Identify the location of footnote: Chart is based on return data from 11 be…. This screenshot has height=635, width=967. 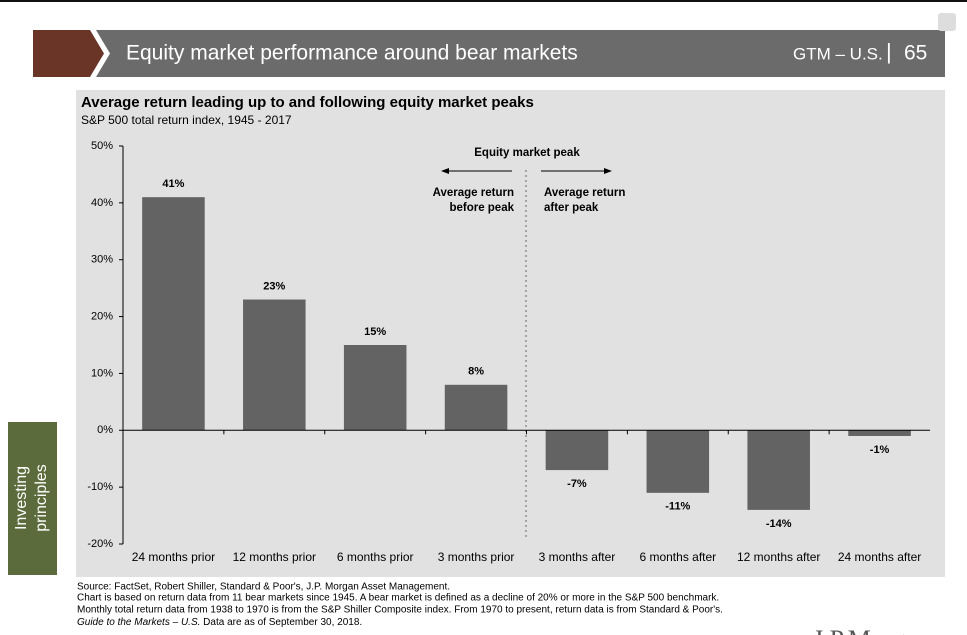
(398, 598).